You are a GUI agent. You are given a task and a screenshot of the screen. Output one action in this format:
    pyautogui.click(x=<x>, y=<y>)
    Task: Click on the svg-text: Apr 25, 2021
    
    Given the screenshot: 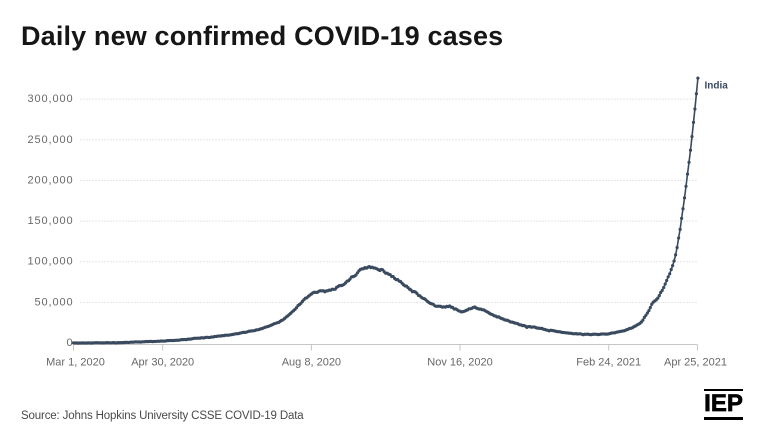 What is the action you would take?
    pyautogui.click(x=695, y=363)
    